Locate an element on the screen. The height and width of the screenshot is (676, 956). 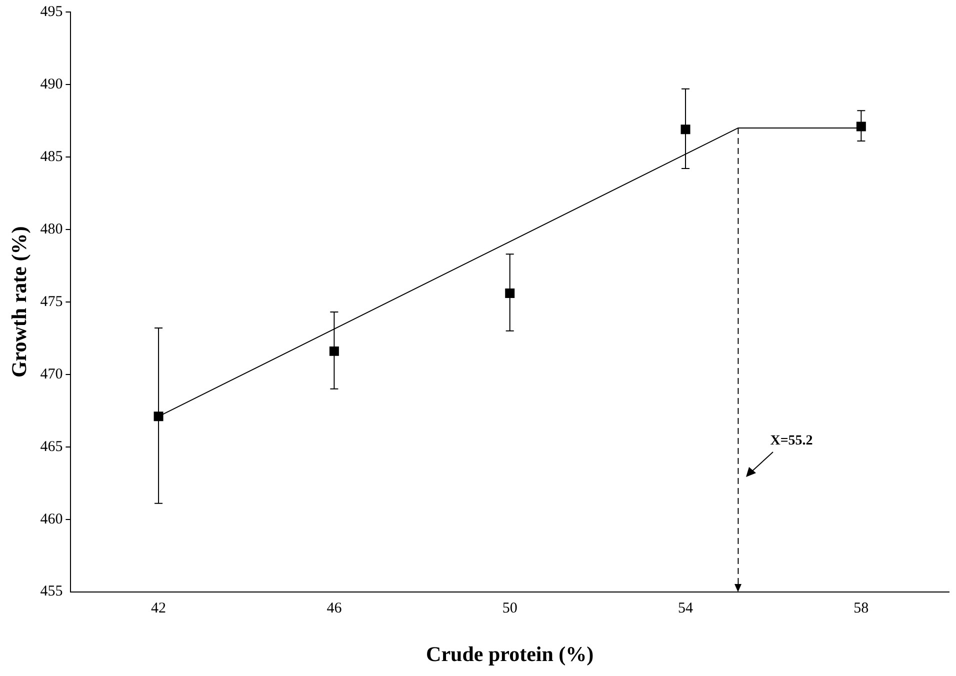
x-tick-label: 42 is located at coordinates (158, 608).